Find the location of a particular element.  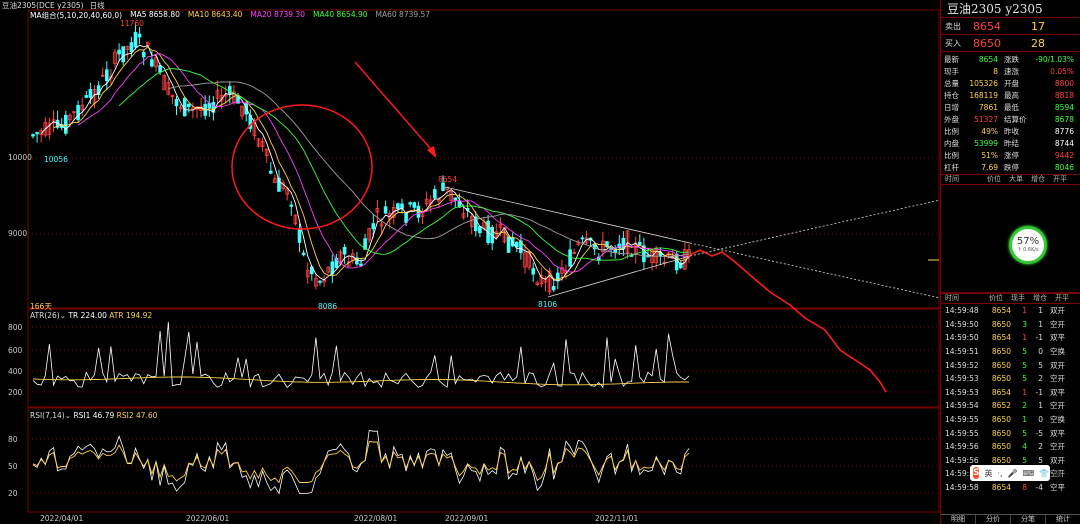

date-axis-label: 2022/09/01 is located at coordinates (467, 518).